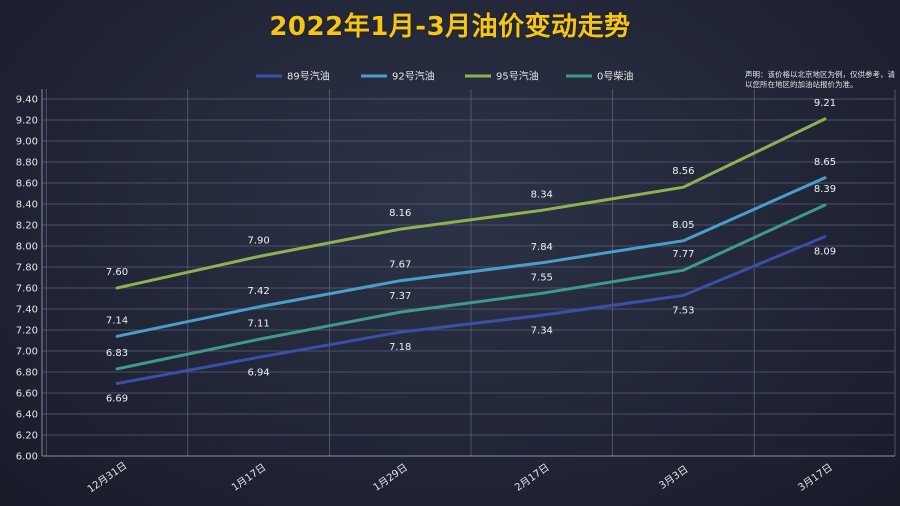  Describe the element at coordinates (107, 478) in the screenshot. I see `x-tick-label: 12月31日` at that location.